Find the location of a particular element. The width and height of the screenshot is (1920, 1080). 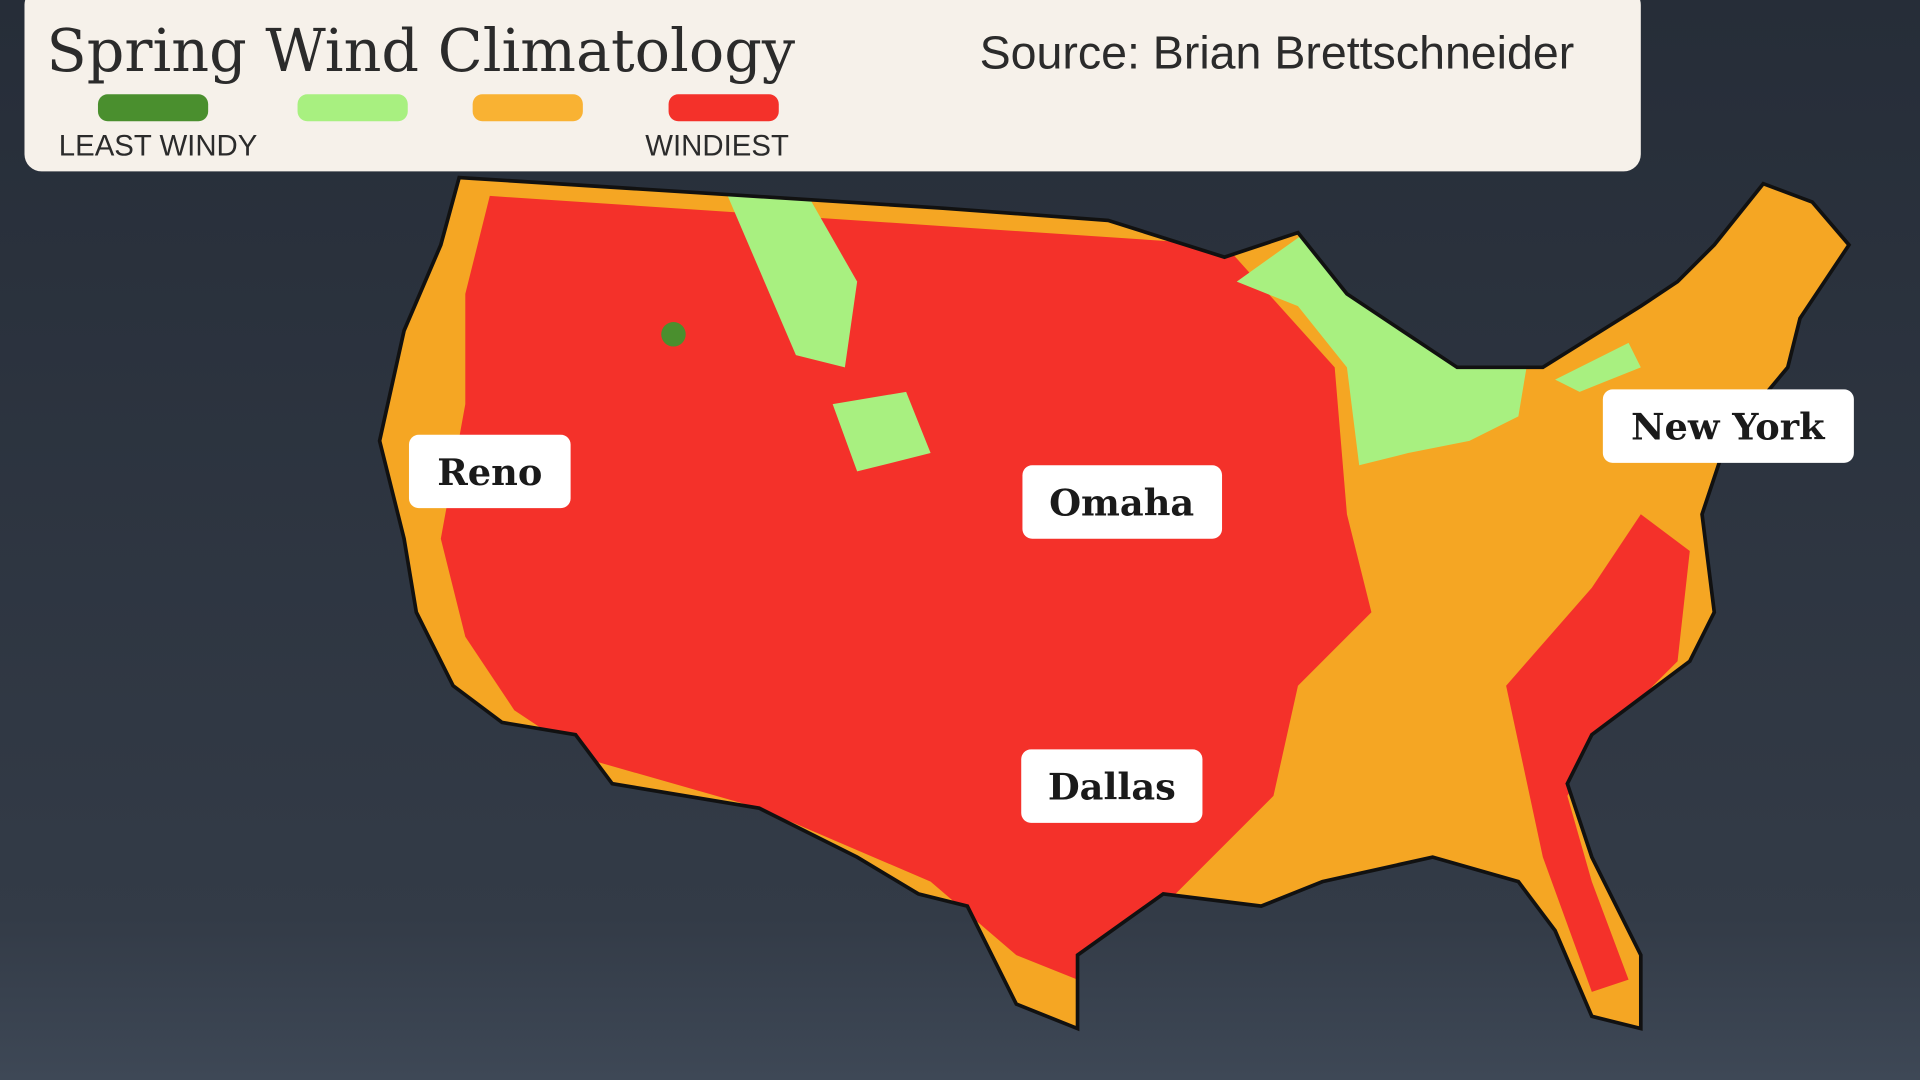

city-name: New York is located at coordinates (1728, 427).